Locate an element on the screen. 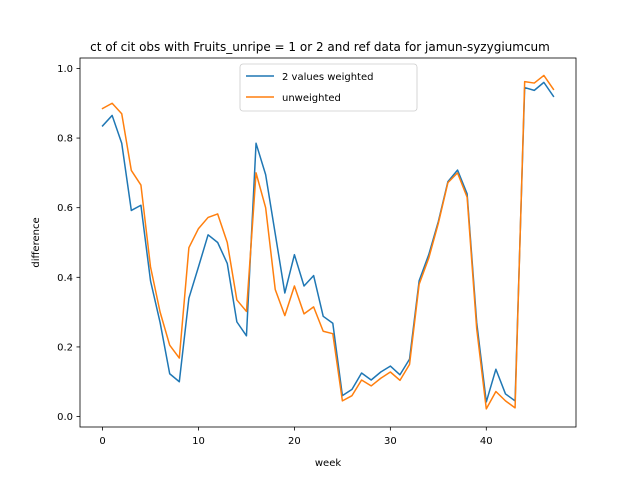  x-tick-label: 30 is located at coordinates (390, 441).